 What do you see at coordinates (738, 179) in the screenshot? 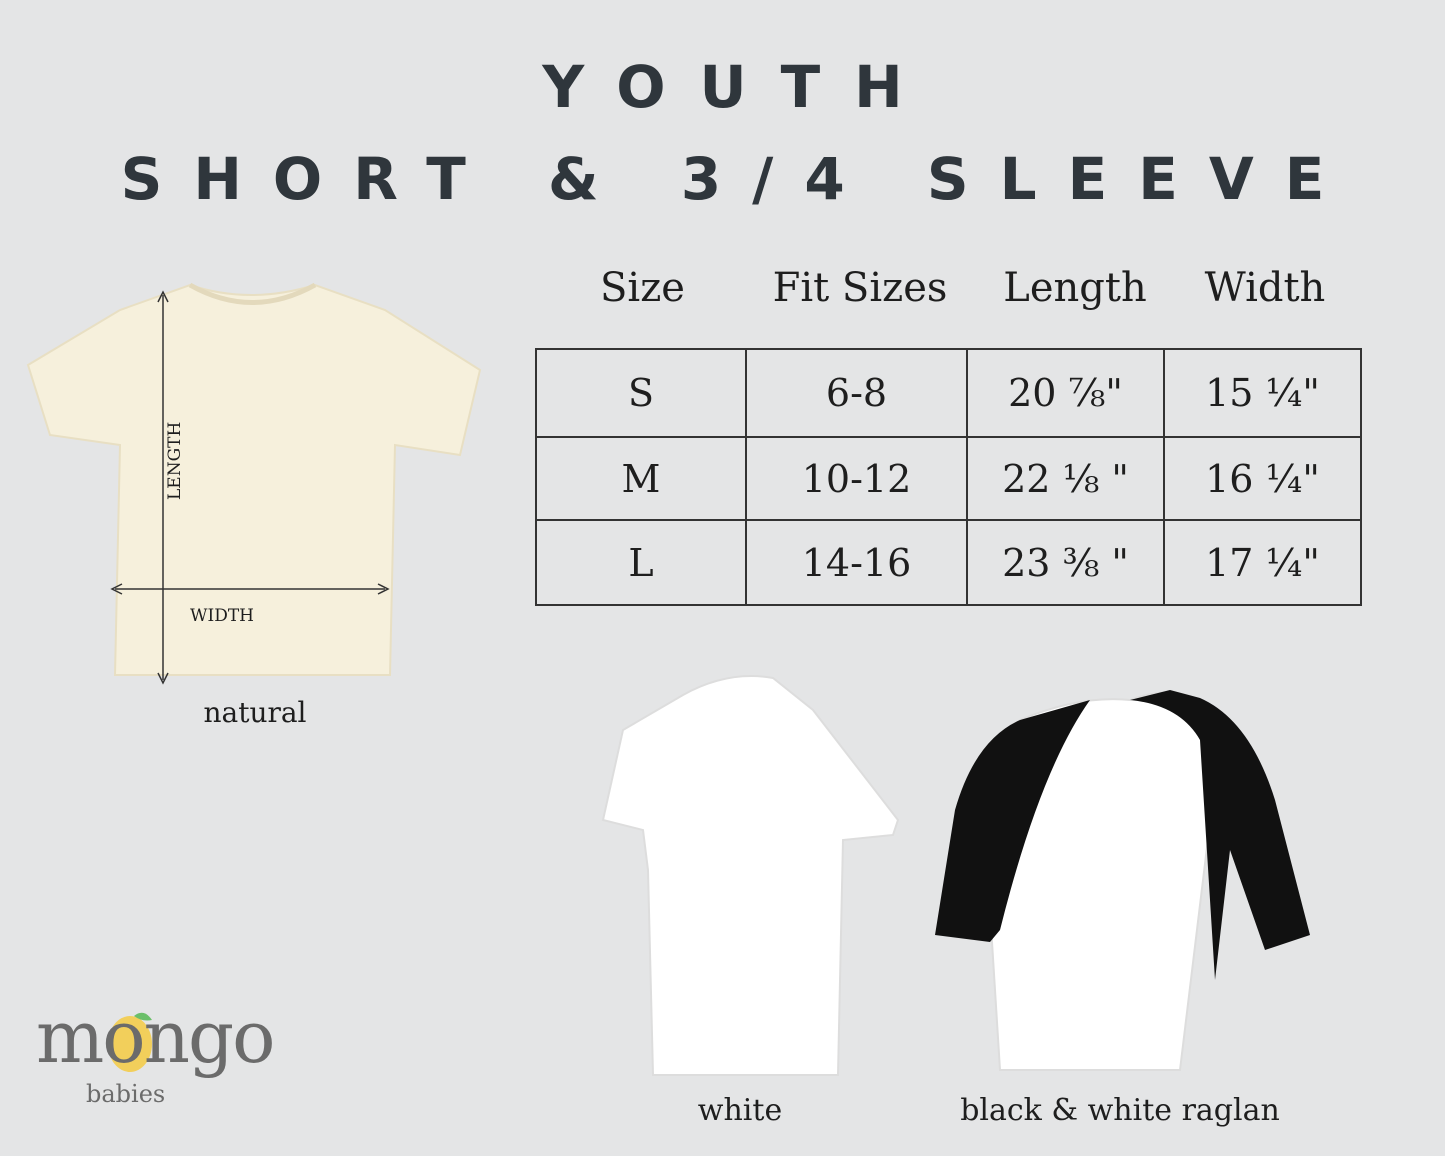
I see `title-line-2: SHORT & 3/4 SLEEVE` at bounding box center [738, 179].